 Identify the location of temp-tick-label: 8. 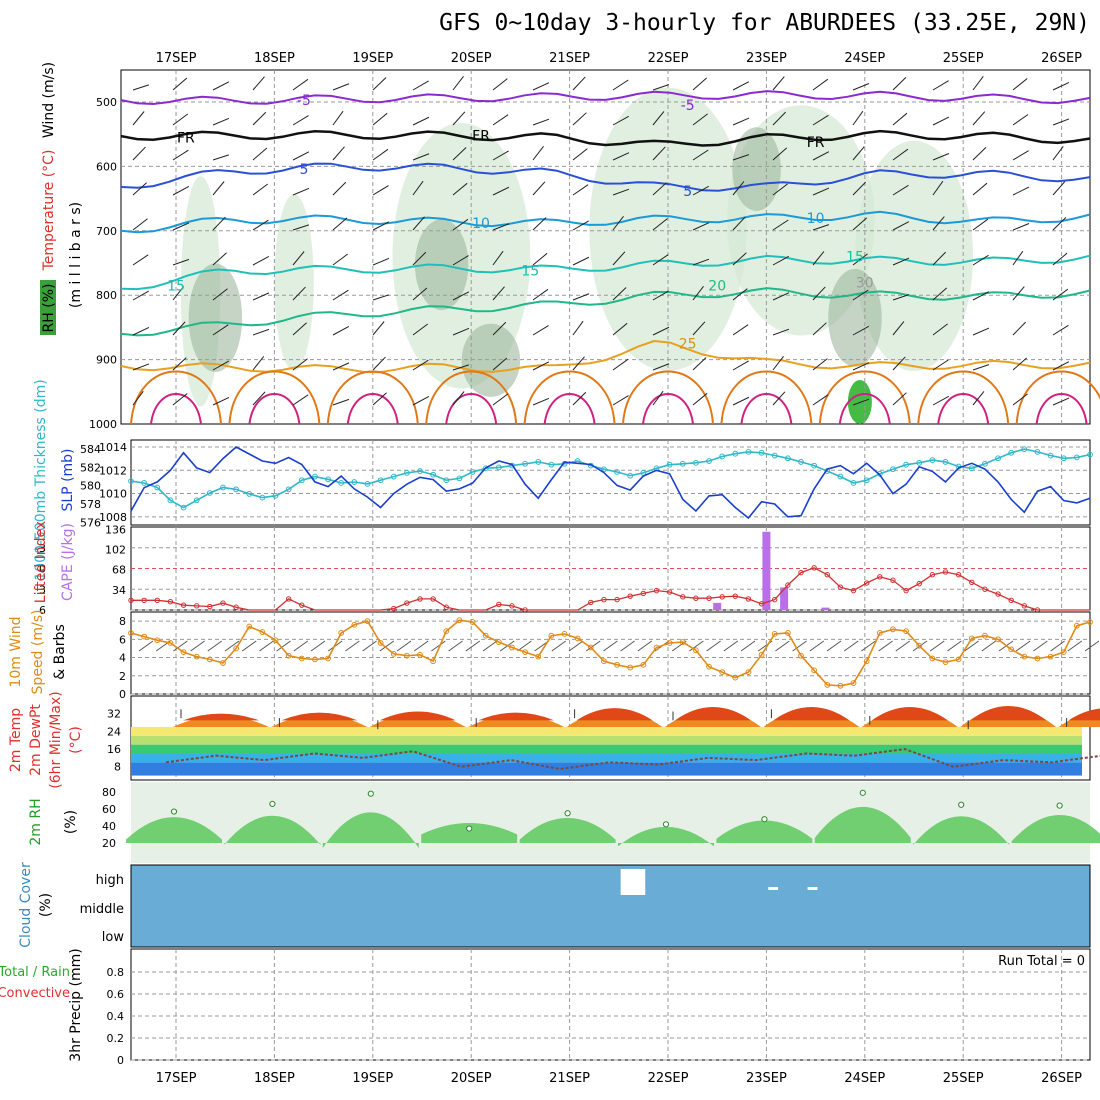
(117, 767).